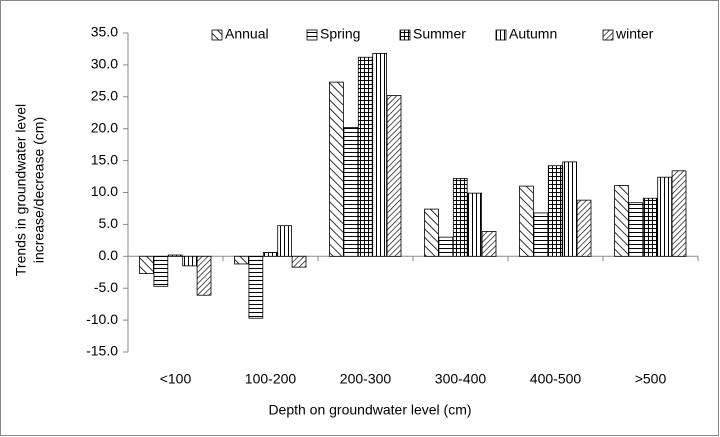  I want to click on y-tick-label: 5.0, so click(109, 223).